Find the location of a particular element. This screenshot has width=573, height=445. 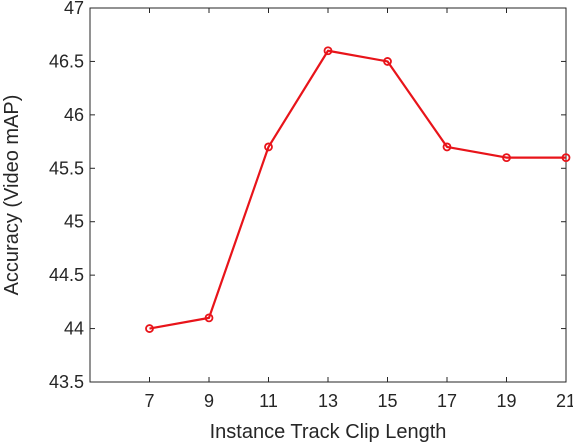

x-tick-label: 7 is located at coordinates (149, 401).